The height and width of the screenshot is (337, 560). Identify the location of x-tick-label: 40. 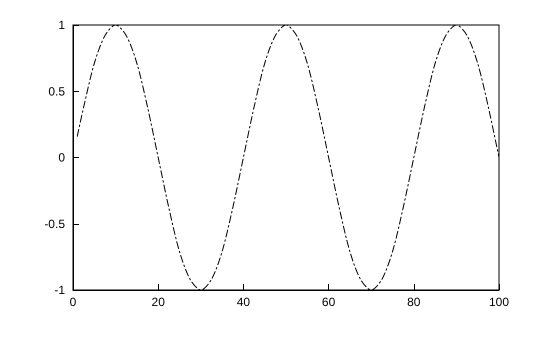
(243, 302).